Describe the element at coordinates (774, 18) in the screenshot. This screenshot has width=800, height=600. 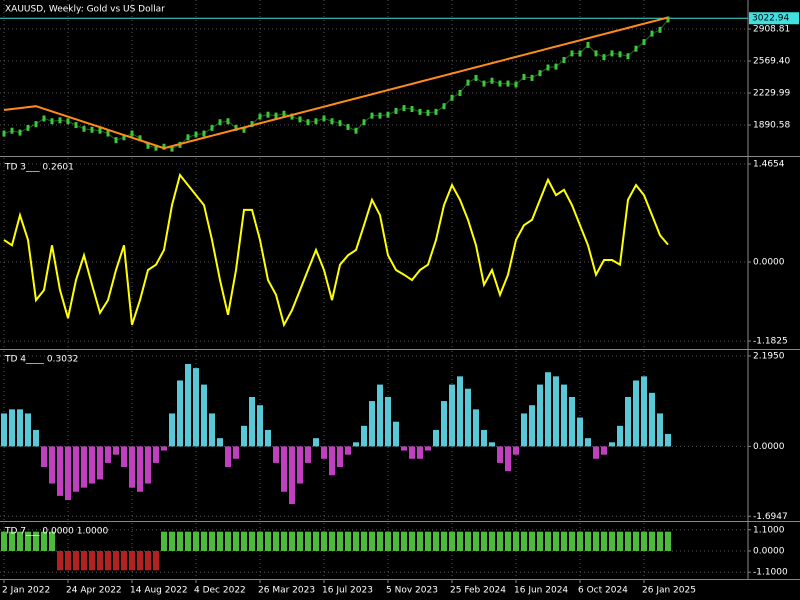
I see `last-price-box` at that location.